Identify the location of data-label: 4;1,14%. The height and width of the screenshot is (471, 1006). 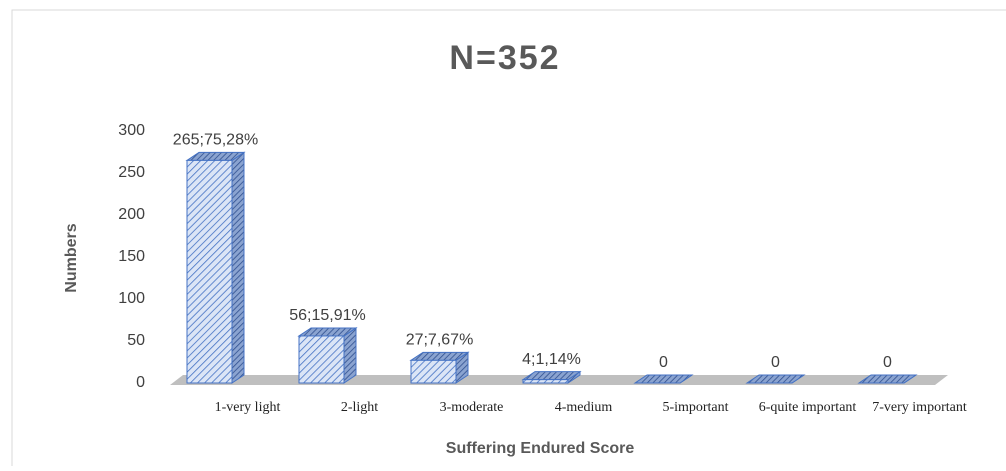
(551, 359).